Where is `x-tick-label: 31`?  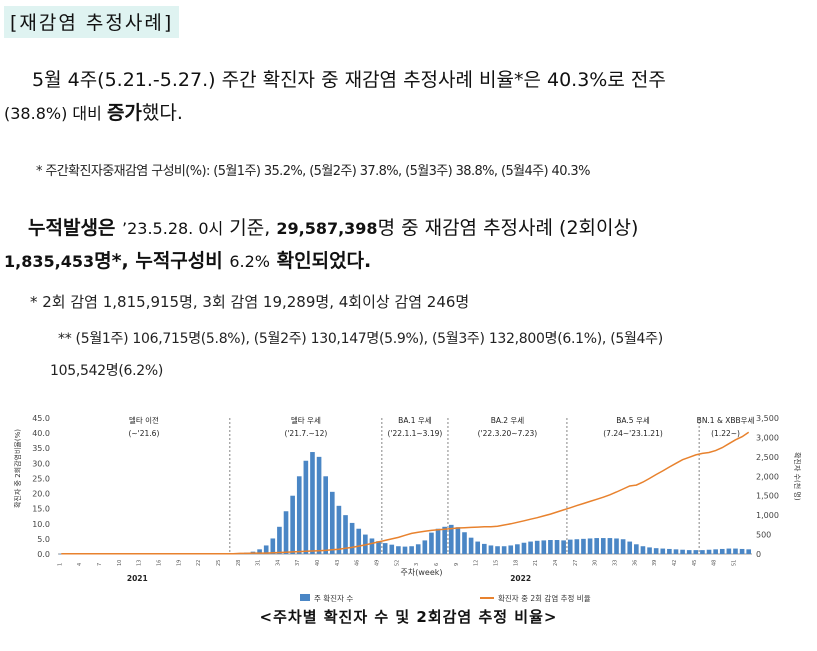
x-tick-label: 31 is located at coordinates (259, 563).